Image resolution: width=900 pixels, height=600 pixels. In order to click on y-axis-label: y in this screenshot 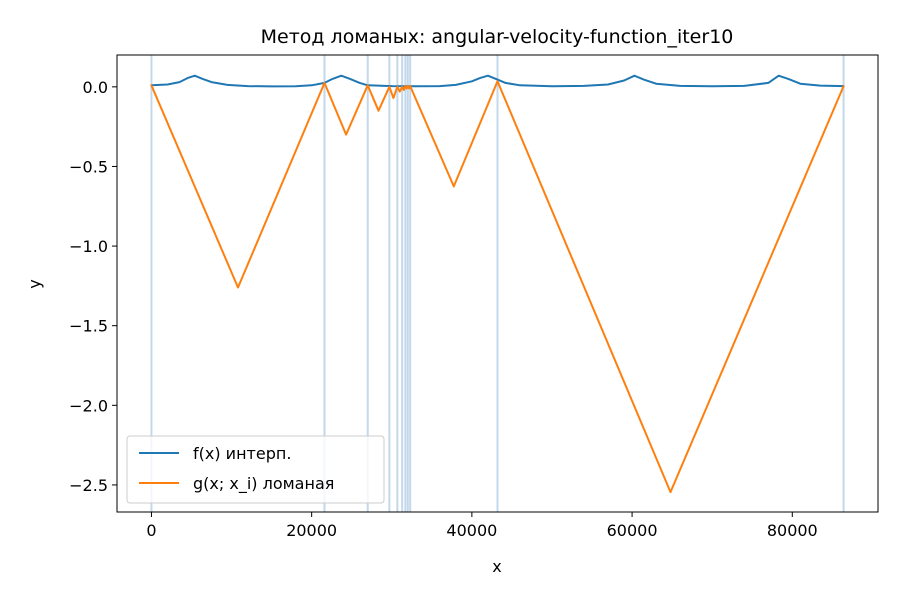, I will do `click(34, 283)`.